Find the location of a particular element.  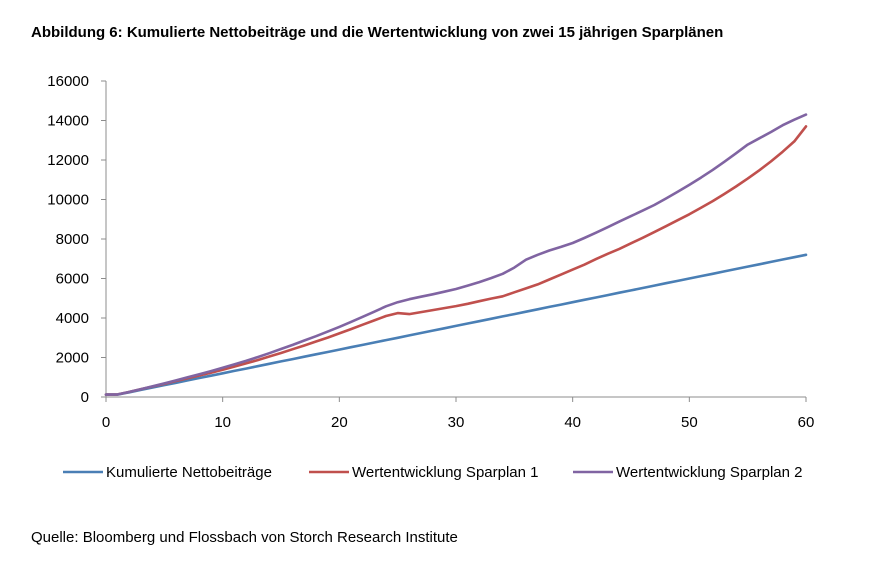

legend-label-3: Wertentwicklung Sparplan 2 is located at coordinates (709, 472).